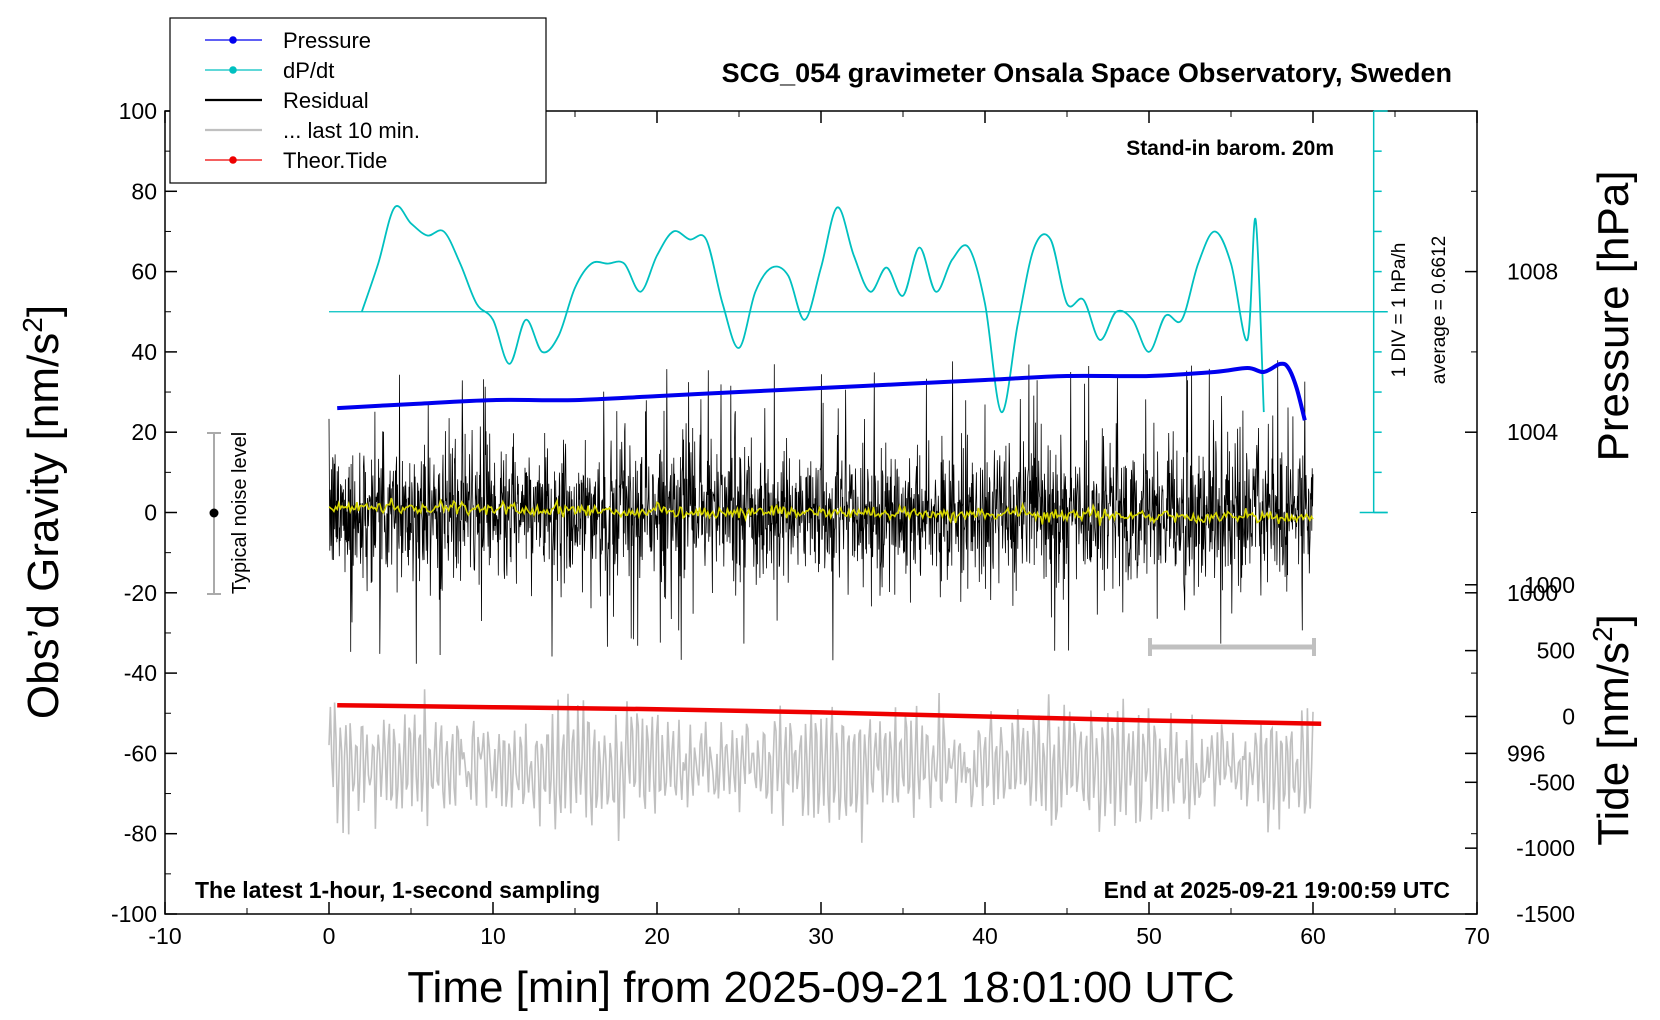 This screenshot has height=1020, width=1660. What do you see at coordinates (829, 714) in the screenshot?
I see `series-theor-tide` at bounding box center [829, 714].